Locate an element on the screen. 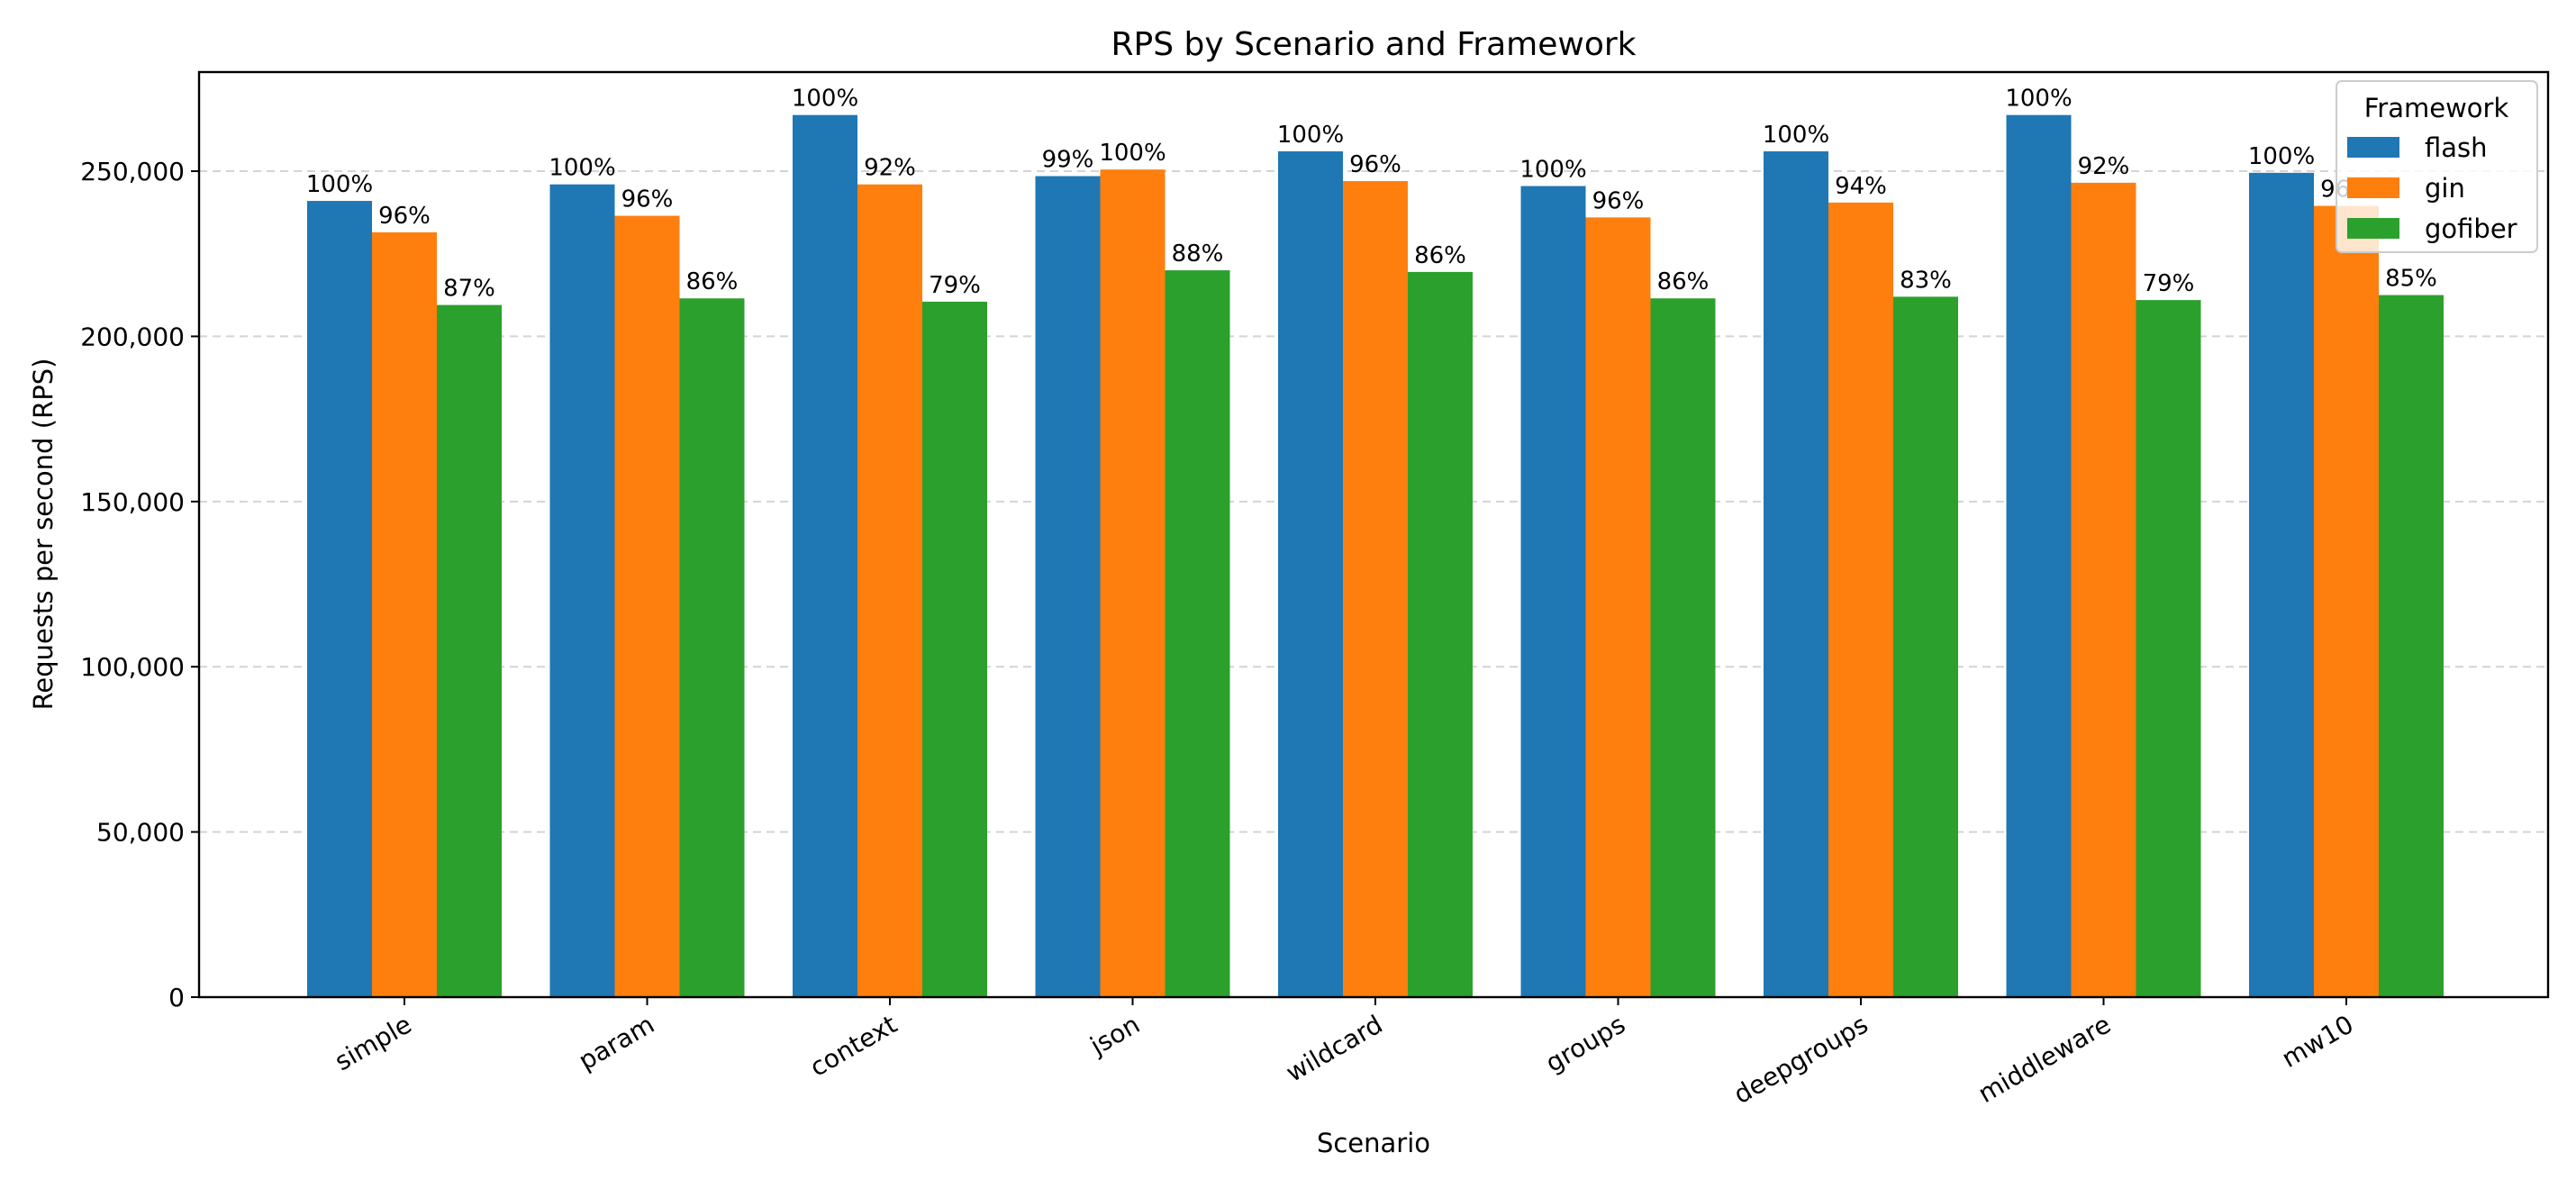 The width and height of the screenshot is (2576, 1189). y-axis: 0 50,000 100,000 150,000 200,000 250,000 is located at coordinates (139, 584).